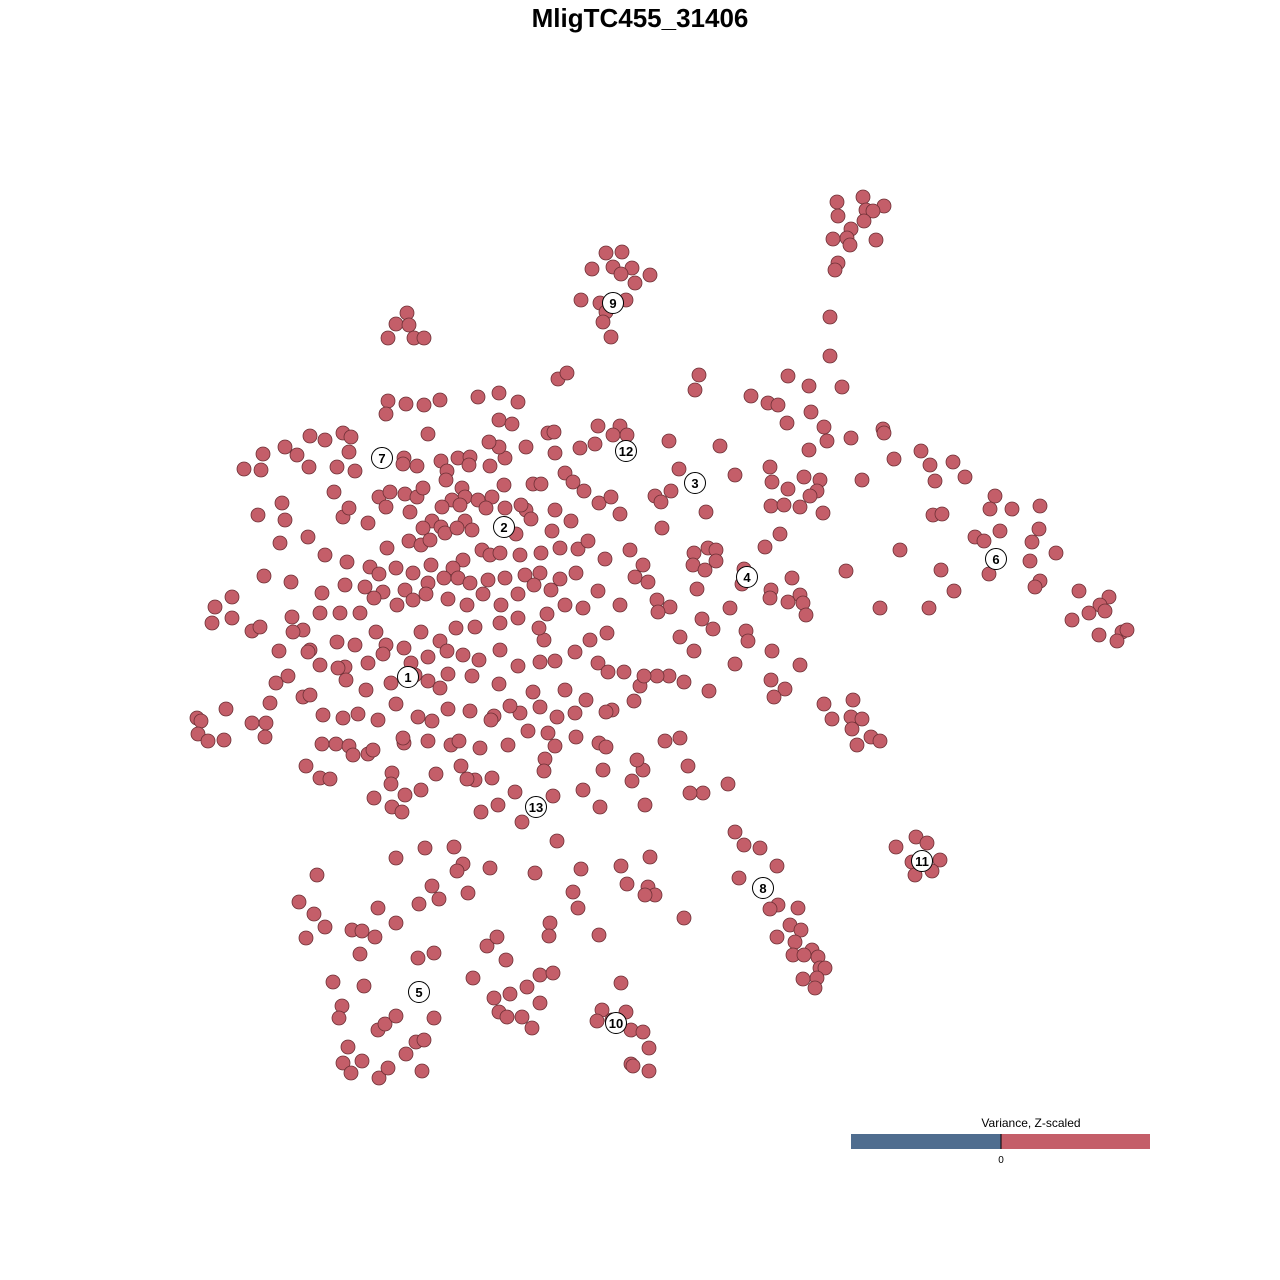  What do you see at coordinates (1030, 1123) in the screenshot?
I see `legend-title: Variance, Z-scaled` at bounding box center [1030, 1123].